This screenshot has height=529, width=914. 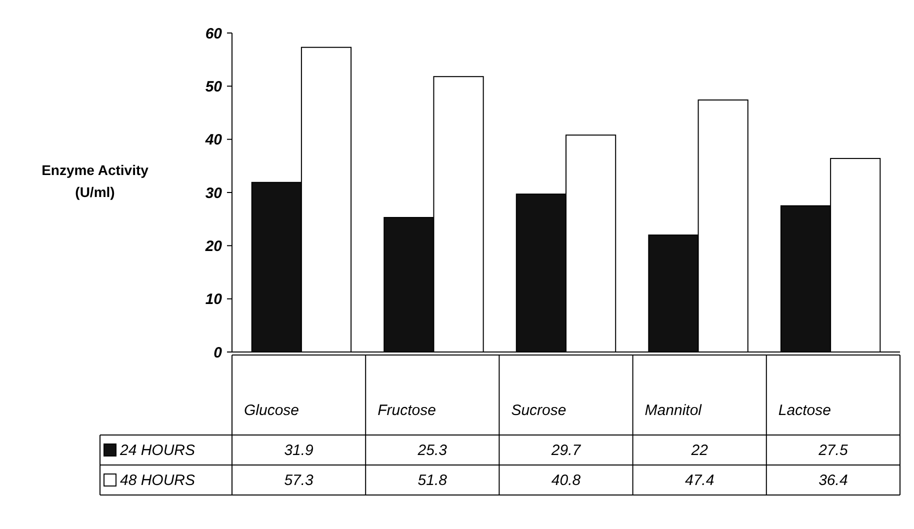 What do you see at coordinates (566, 450) in the screenshot?
I see `data-label: 29.7` at bounding box center [566, 450].